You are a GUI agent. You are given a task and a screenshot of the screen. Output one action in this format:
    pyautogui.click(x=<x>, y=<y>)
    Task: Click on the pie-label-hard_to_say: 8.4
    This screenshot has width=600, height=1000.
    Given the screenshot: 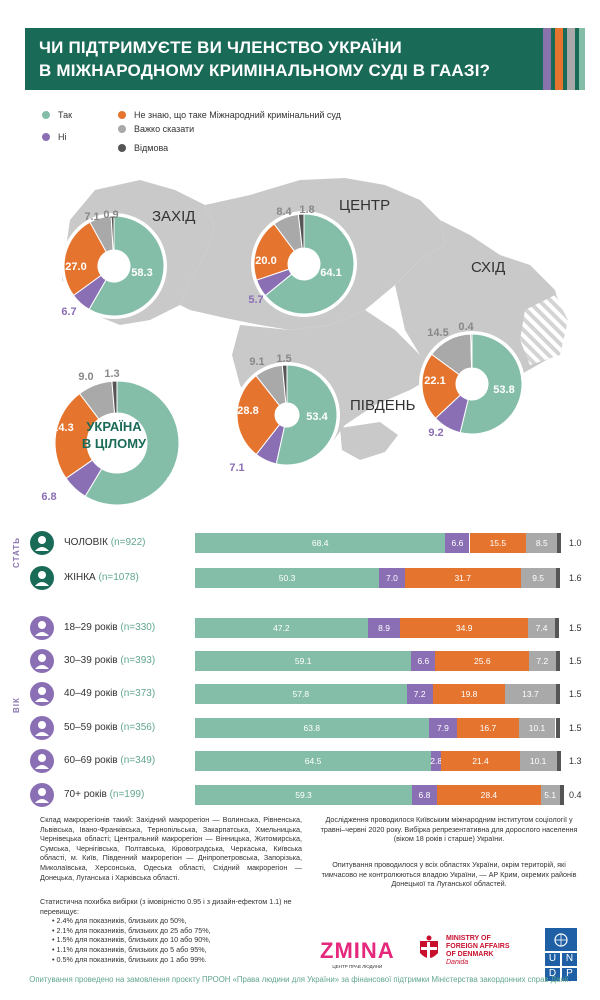 What is the action you would take?
    pyautogui.click(x=284, y=212)
    